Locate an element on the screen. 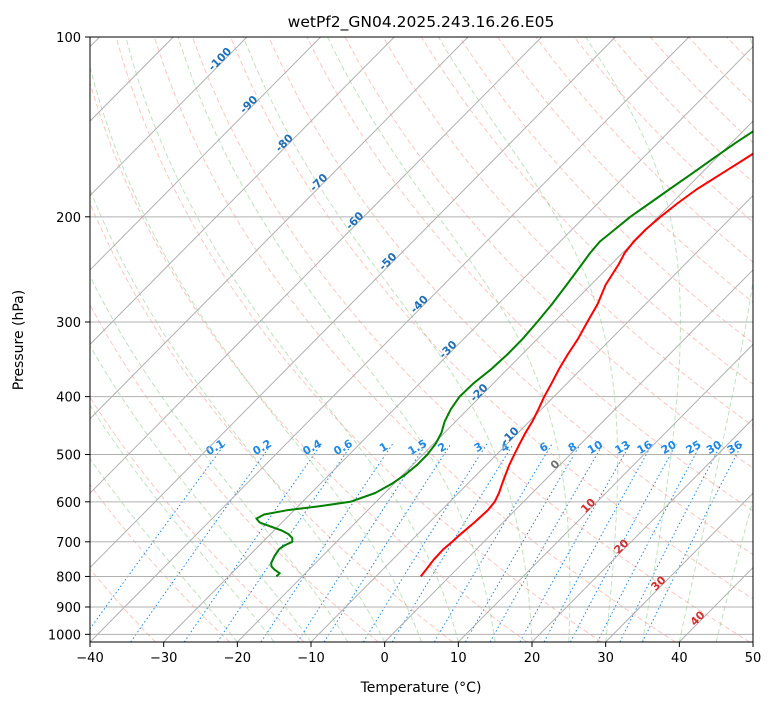 Image resolution: width=775 pixels, height=708 pixels. x-tick-label: 0 is located at coordinates (385, 658).